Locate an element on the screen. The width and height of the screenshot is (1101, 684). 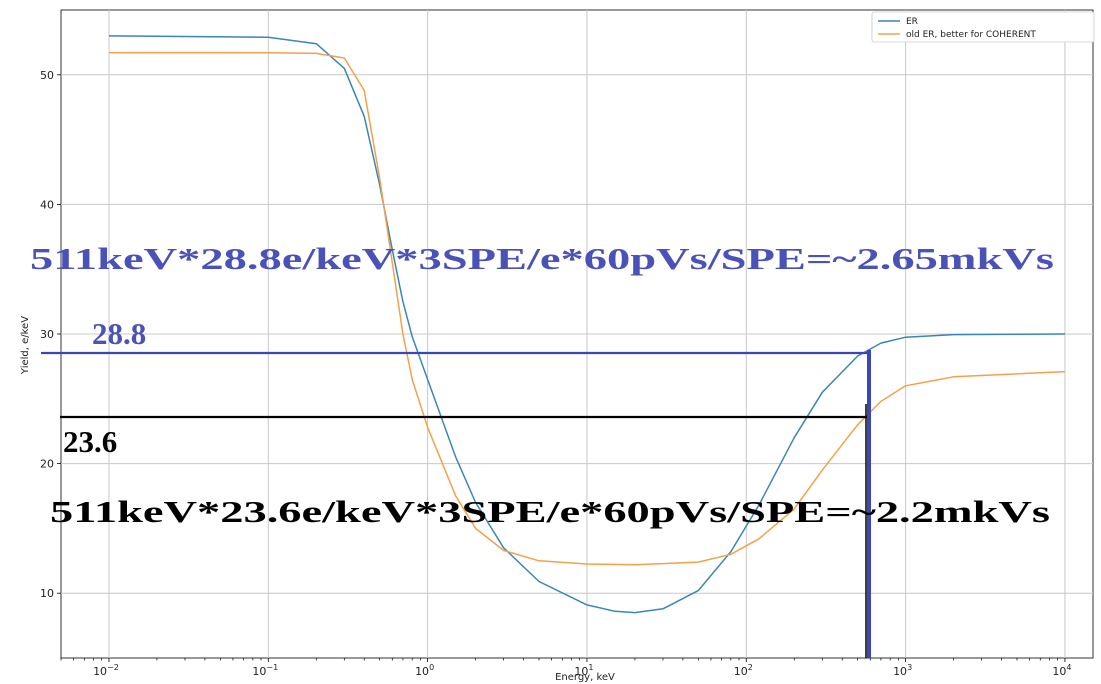
legend-label-er: ER is located at coordinates (912, 22).